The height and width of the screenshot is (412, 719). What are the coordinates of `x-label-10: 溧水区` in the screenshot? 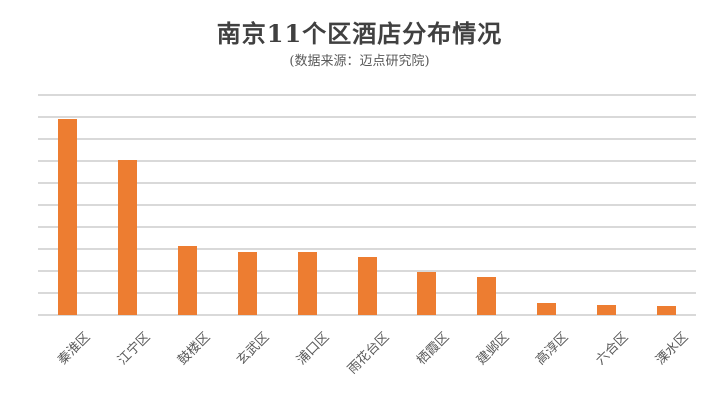 It's located at (672, 349).